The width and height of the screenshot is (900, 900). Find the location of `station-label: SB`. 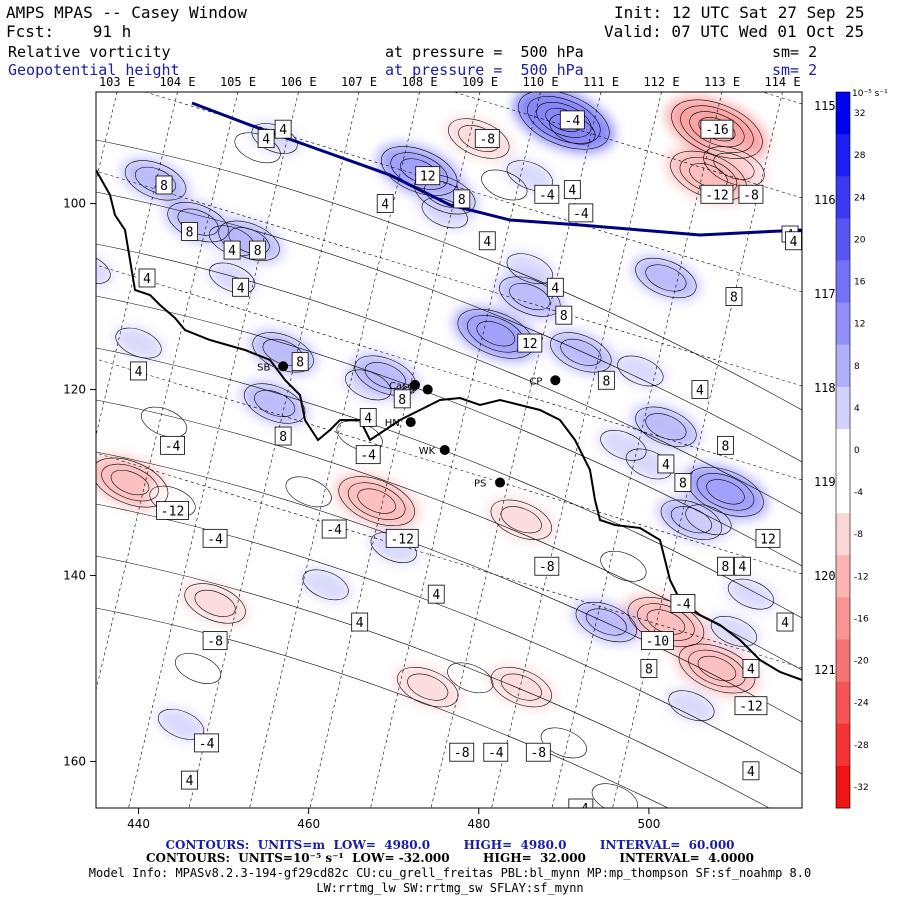

station-label: SB is located at coordinates (263, 367).